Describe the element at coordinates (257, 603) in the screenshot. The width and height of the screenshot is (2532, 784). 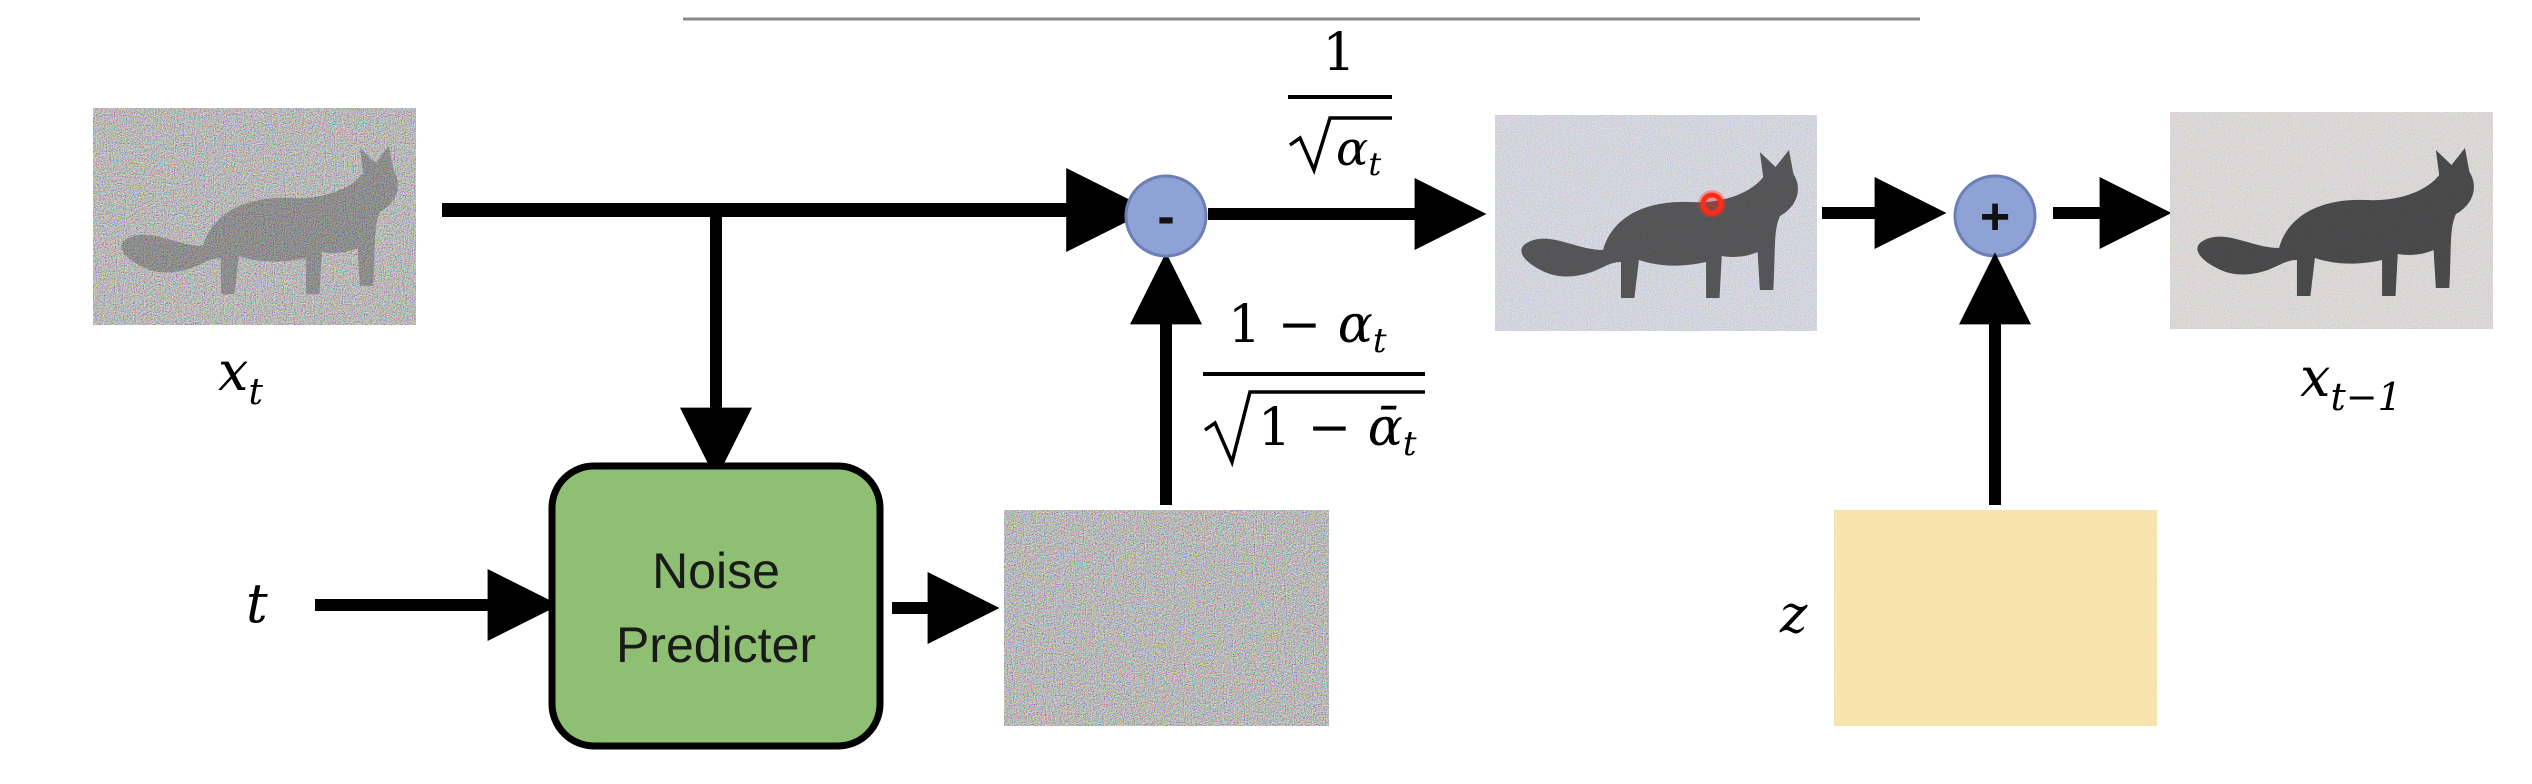
I see `t-label: t` at that location.